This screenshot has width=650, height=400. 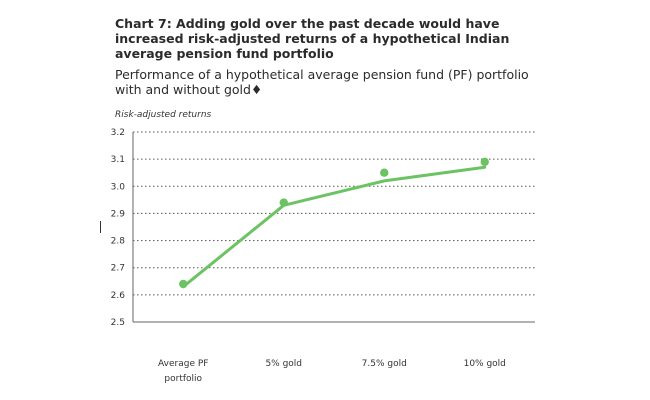 I want to click on y-tick-label: 3.2, so click(x=118, y=133).